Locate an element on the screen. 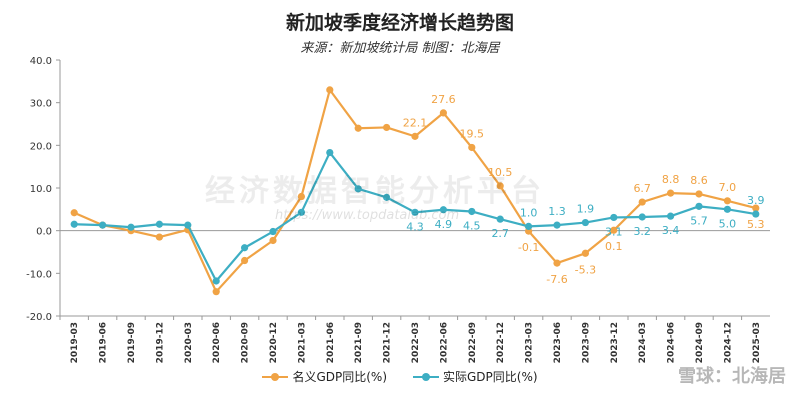 This screenshot has height=400, width=800. legend-item-nominal: 名义GDP同比(%) is located at coordinates (324, 376).